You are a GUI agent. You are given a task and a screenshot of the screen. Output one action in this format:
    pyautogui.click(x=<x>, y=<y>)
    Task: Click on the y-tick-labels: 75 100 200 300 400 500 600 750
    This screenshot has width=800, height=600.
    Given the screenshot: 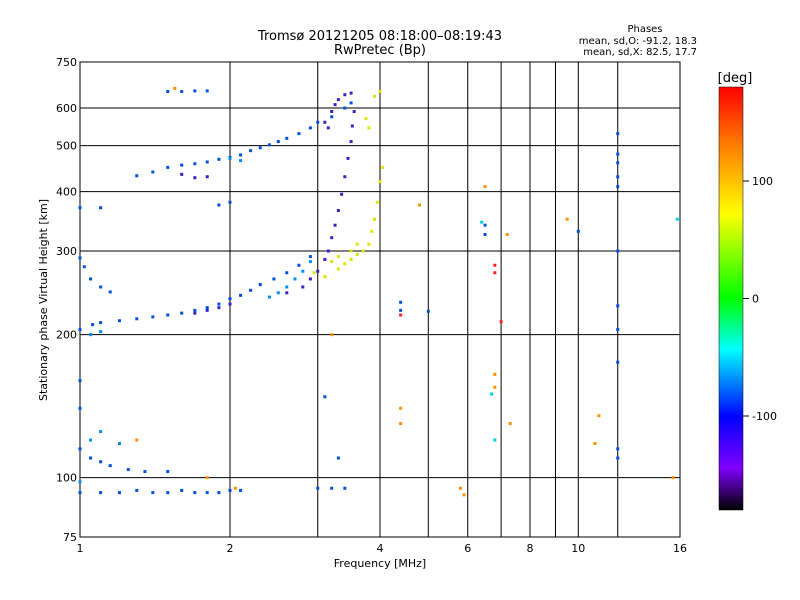 What is the action you would take?
    pyautogui.click(x=66, y=300)
    